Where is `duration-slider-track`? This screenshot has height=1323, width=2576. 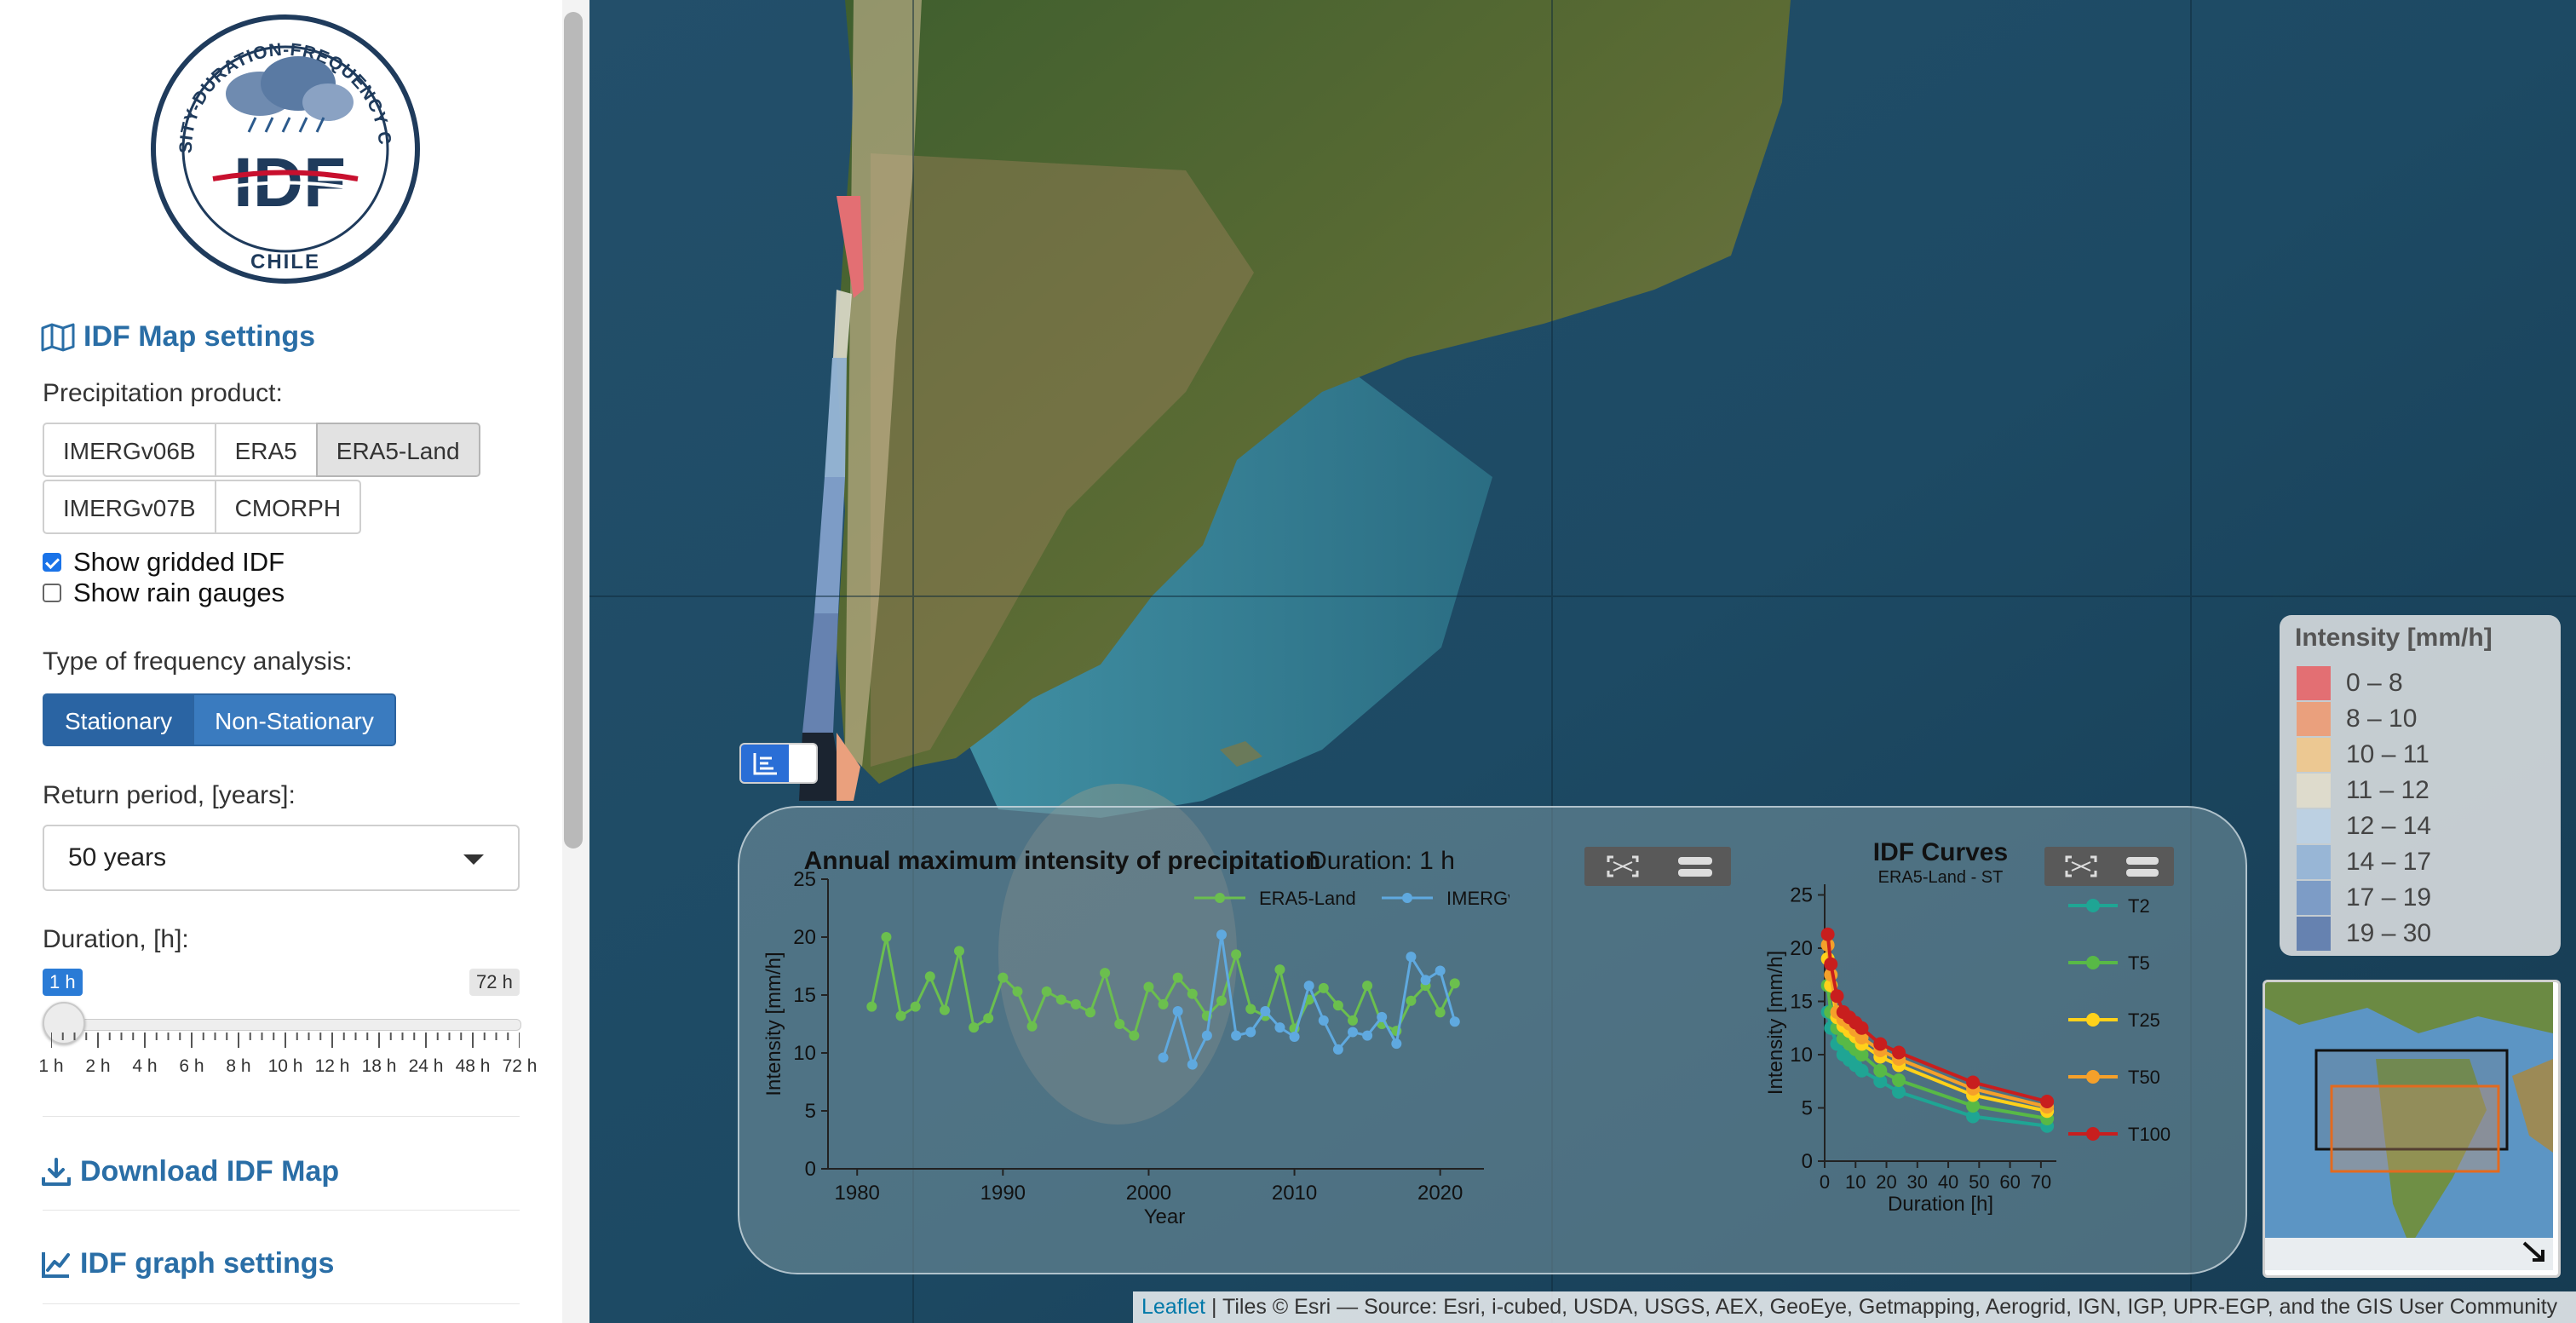
duration-slider-track is located at coordinates (286, 1025).